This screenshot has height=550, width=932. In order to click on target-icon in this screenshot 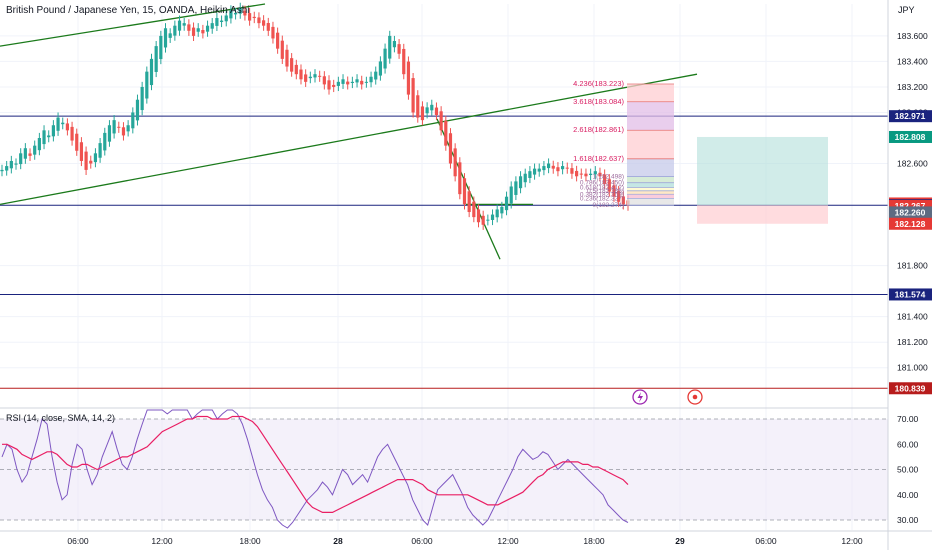, I will do `click(695, 397)`.